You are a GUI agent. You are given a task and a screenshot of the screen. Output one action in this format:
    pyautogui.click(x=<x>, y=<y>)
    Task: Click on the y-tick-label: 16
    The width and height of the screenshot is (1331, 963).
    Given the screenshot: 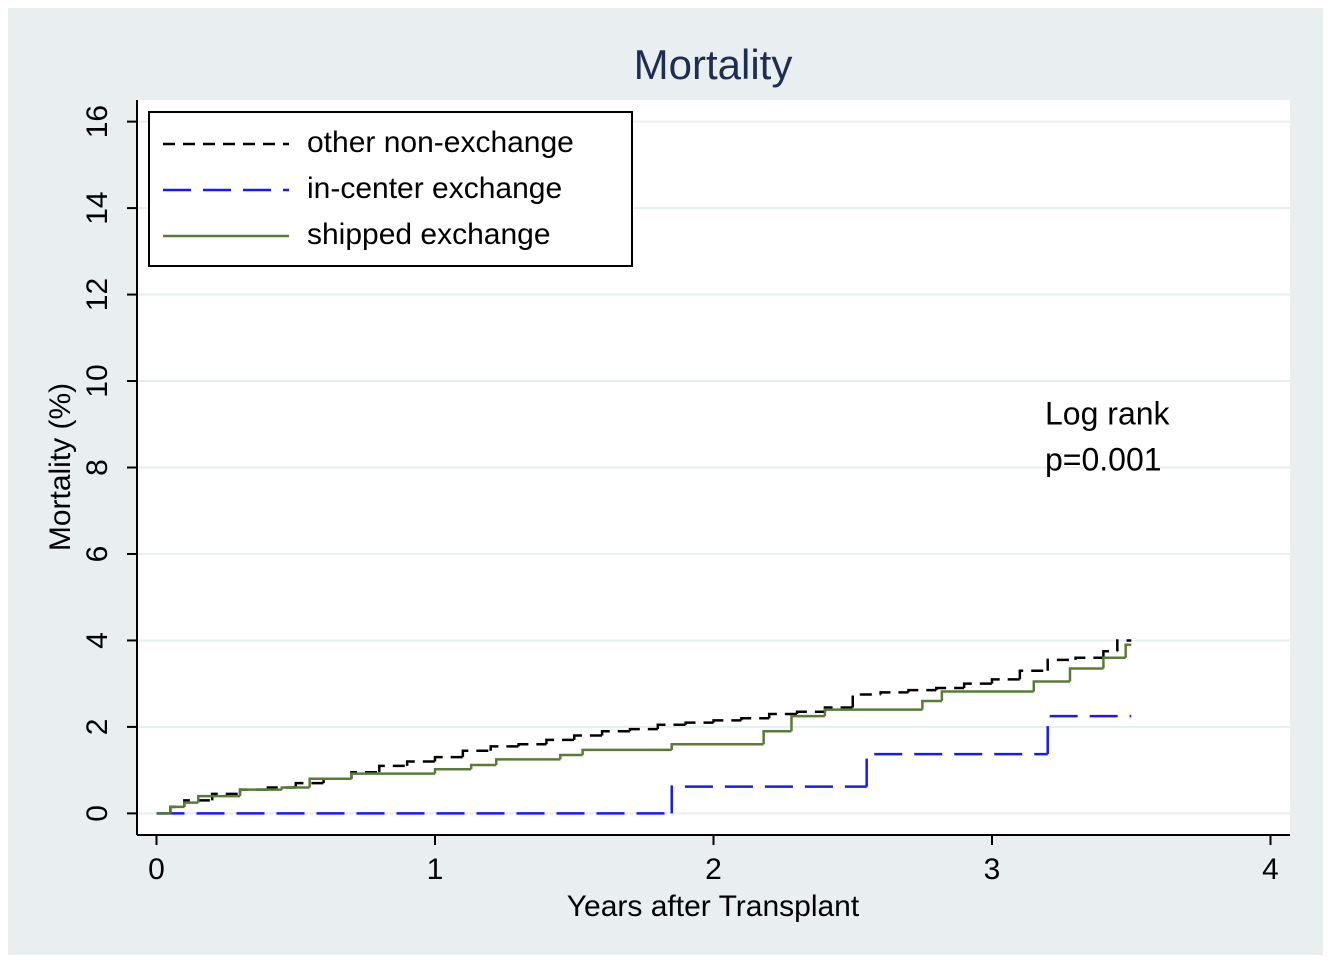 What is the action you would take?
    pyautogui.click(x=97, y=121)
    